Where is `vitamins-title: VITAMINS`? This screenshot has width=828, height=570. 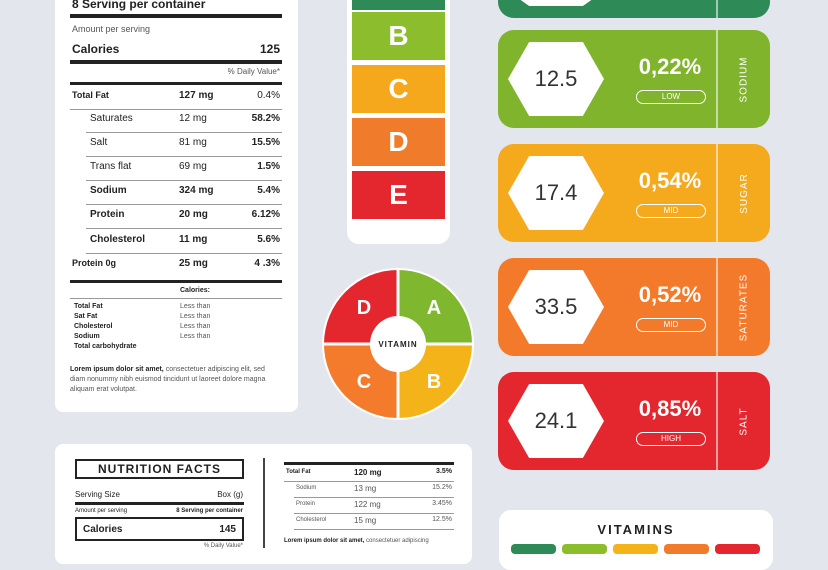 vitamins-title: VITAMINS is located at coordinates (636, 529).